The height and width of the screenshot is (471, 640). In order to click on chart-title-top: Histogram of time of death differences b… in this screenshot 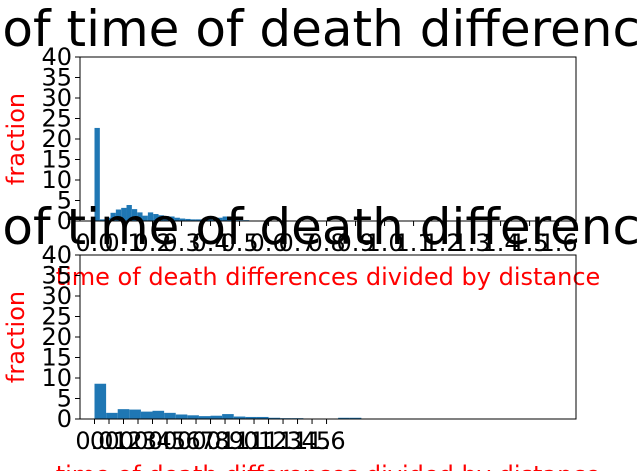, I will do `click(320, 29)`.